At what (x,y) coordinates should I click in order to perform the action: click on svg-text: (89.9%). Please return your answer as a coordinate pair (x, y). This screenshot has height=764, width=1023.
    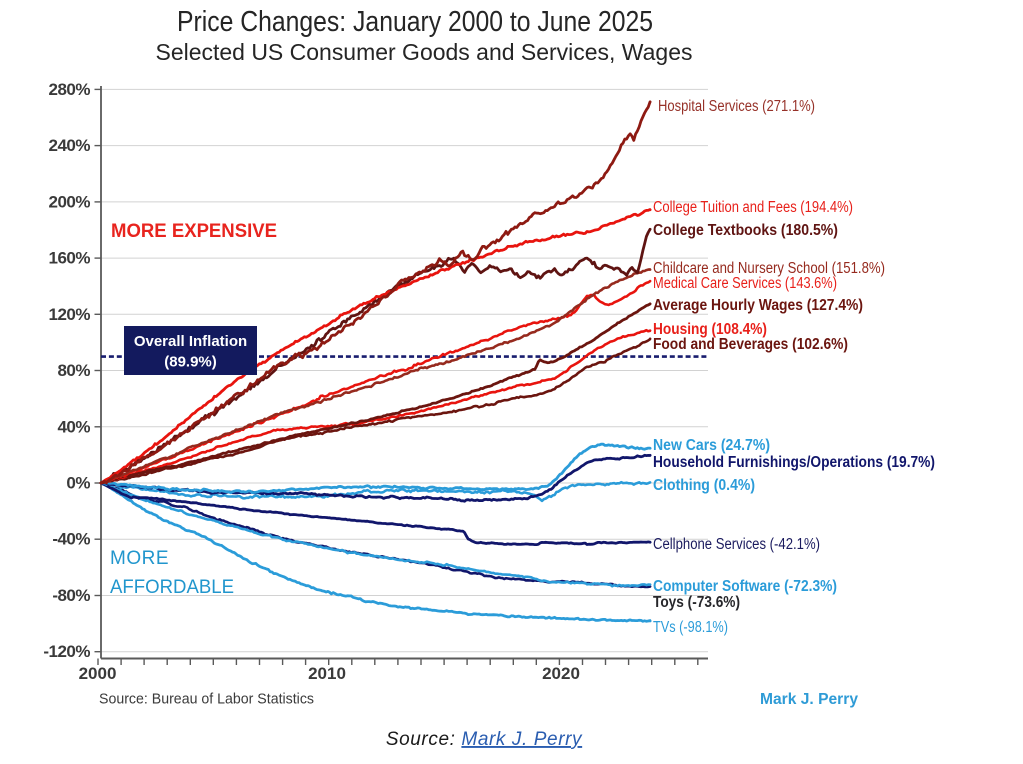
    Looking at the image, I should click on (190, 362).